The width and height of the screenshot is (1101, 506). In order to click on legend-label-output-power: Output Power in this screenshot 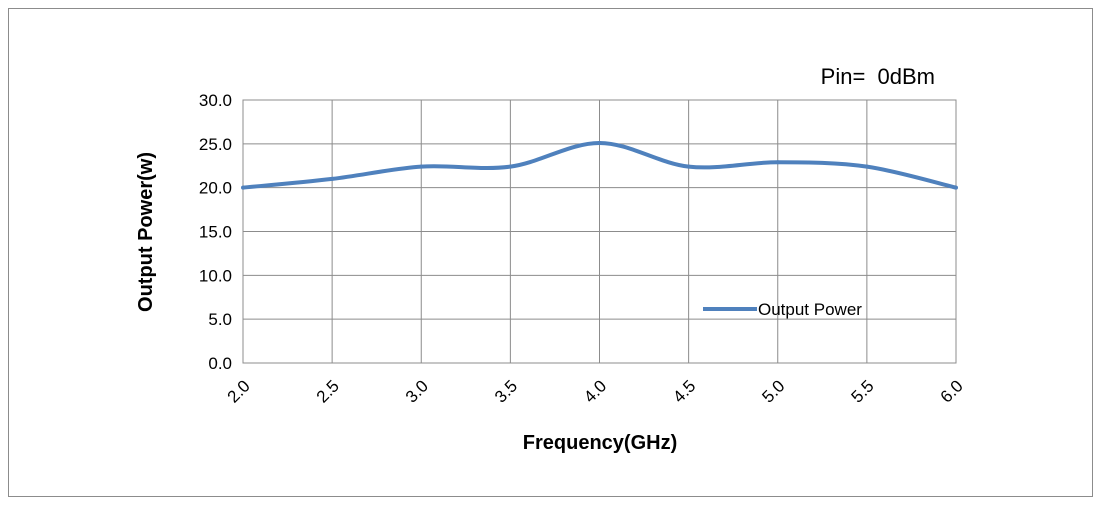, I will do `click(810, 309)`.